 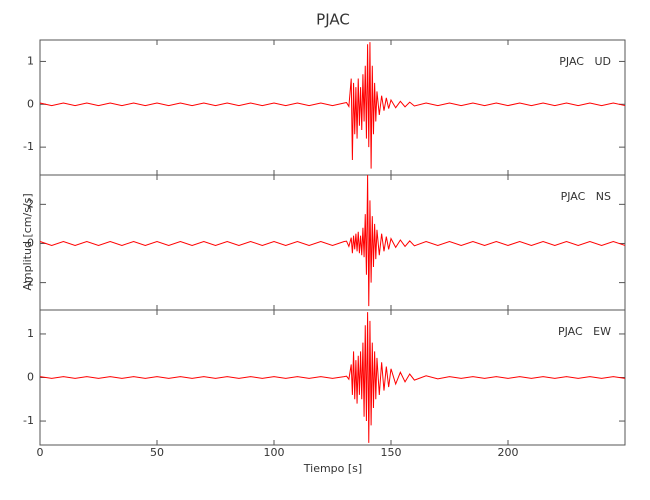 I want to click on y-tick-label: -2, so click(x=28, y=282).